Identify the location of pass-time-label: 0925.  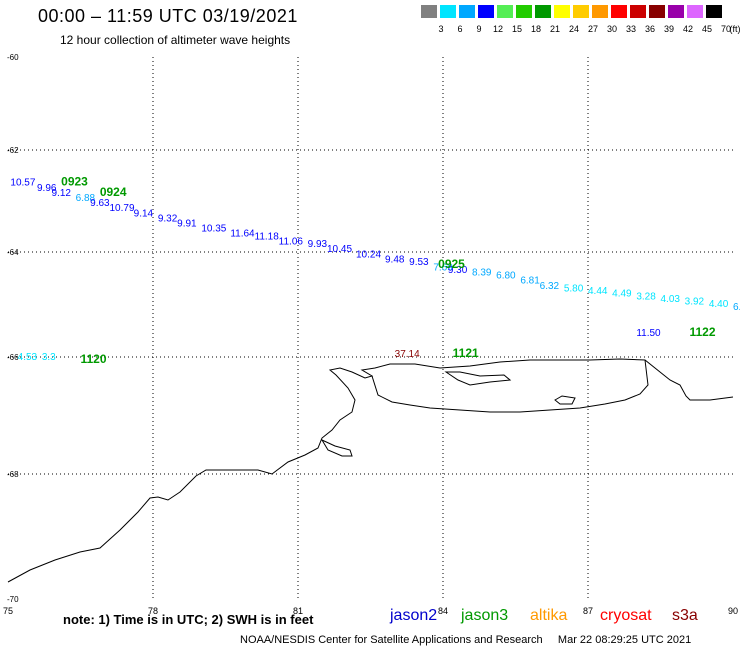
(451, 264).